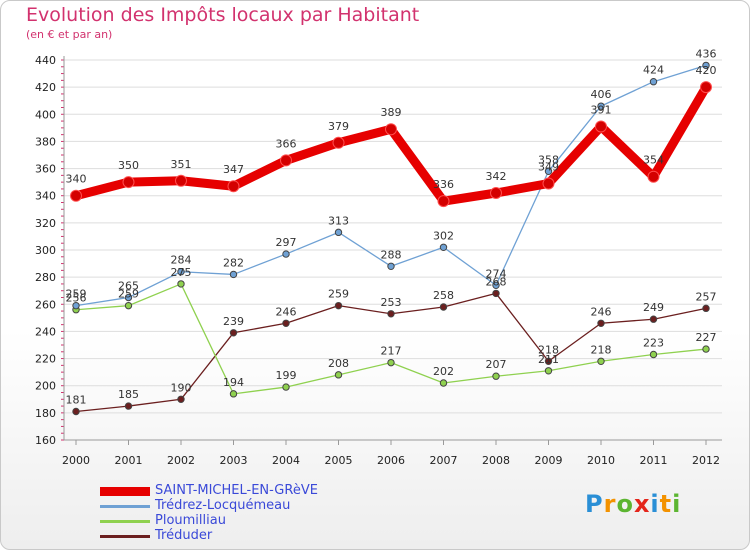 This screenshot has height=550, width=750. What do you see at coordinates (496, 176) in the screenshot?
I see `data-label: 342` at bounding box center [496, 176].